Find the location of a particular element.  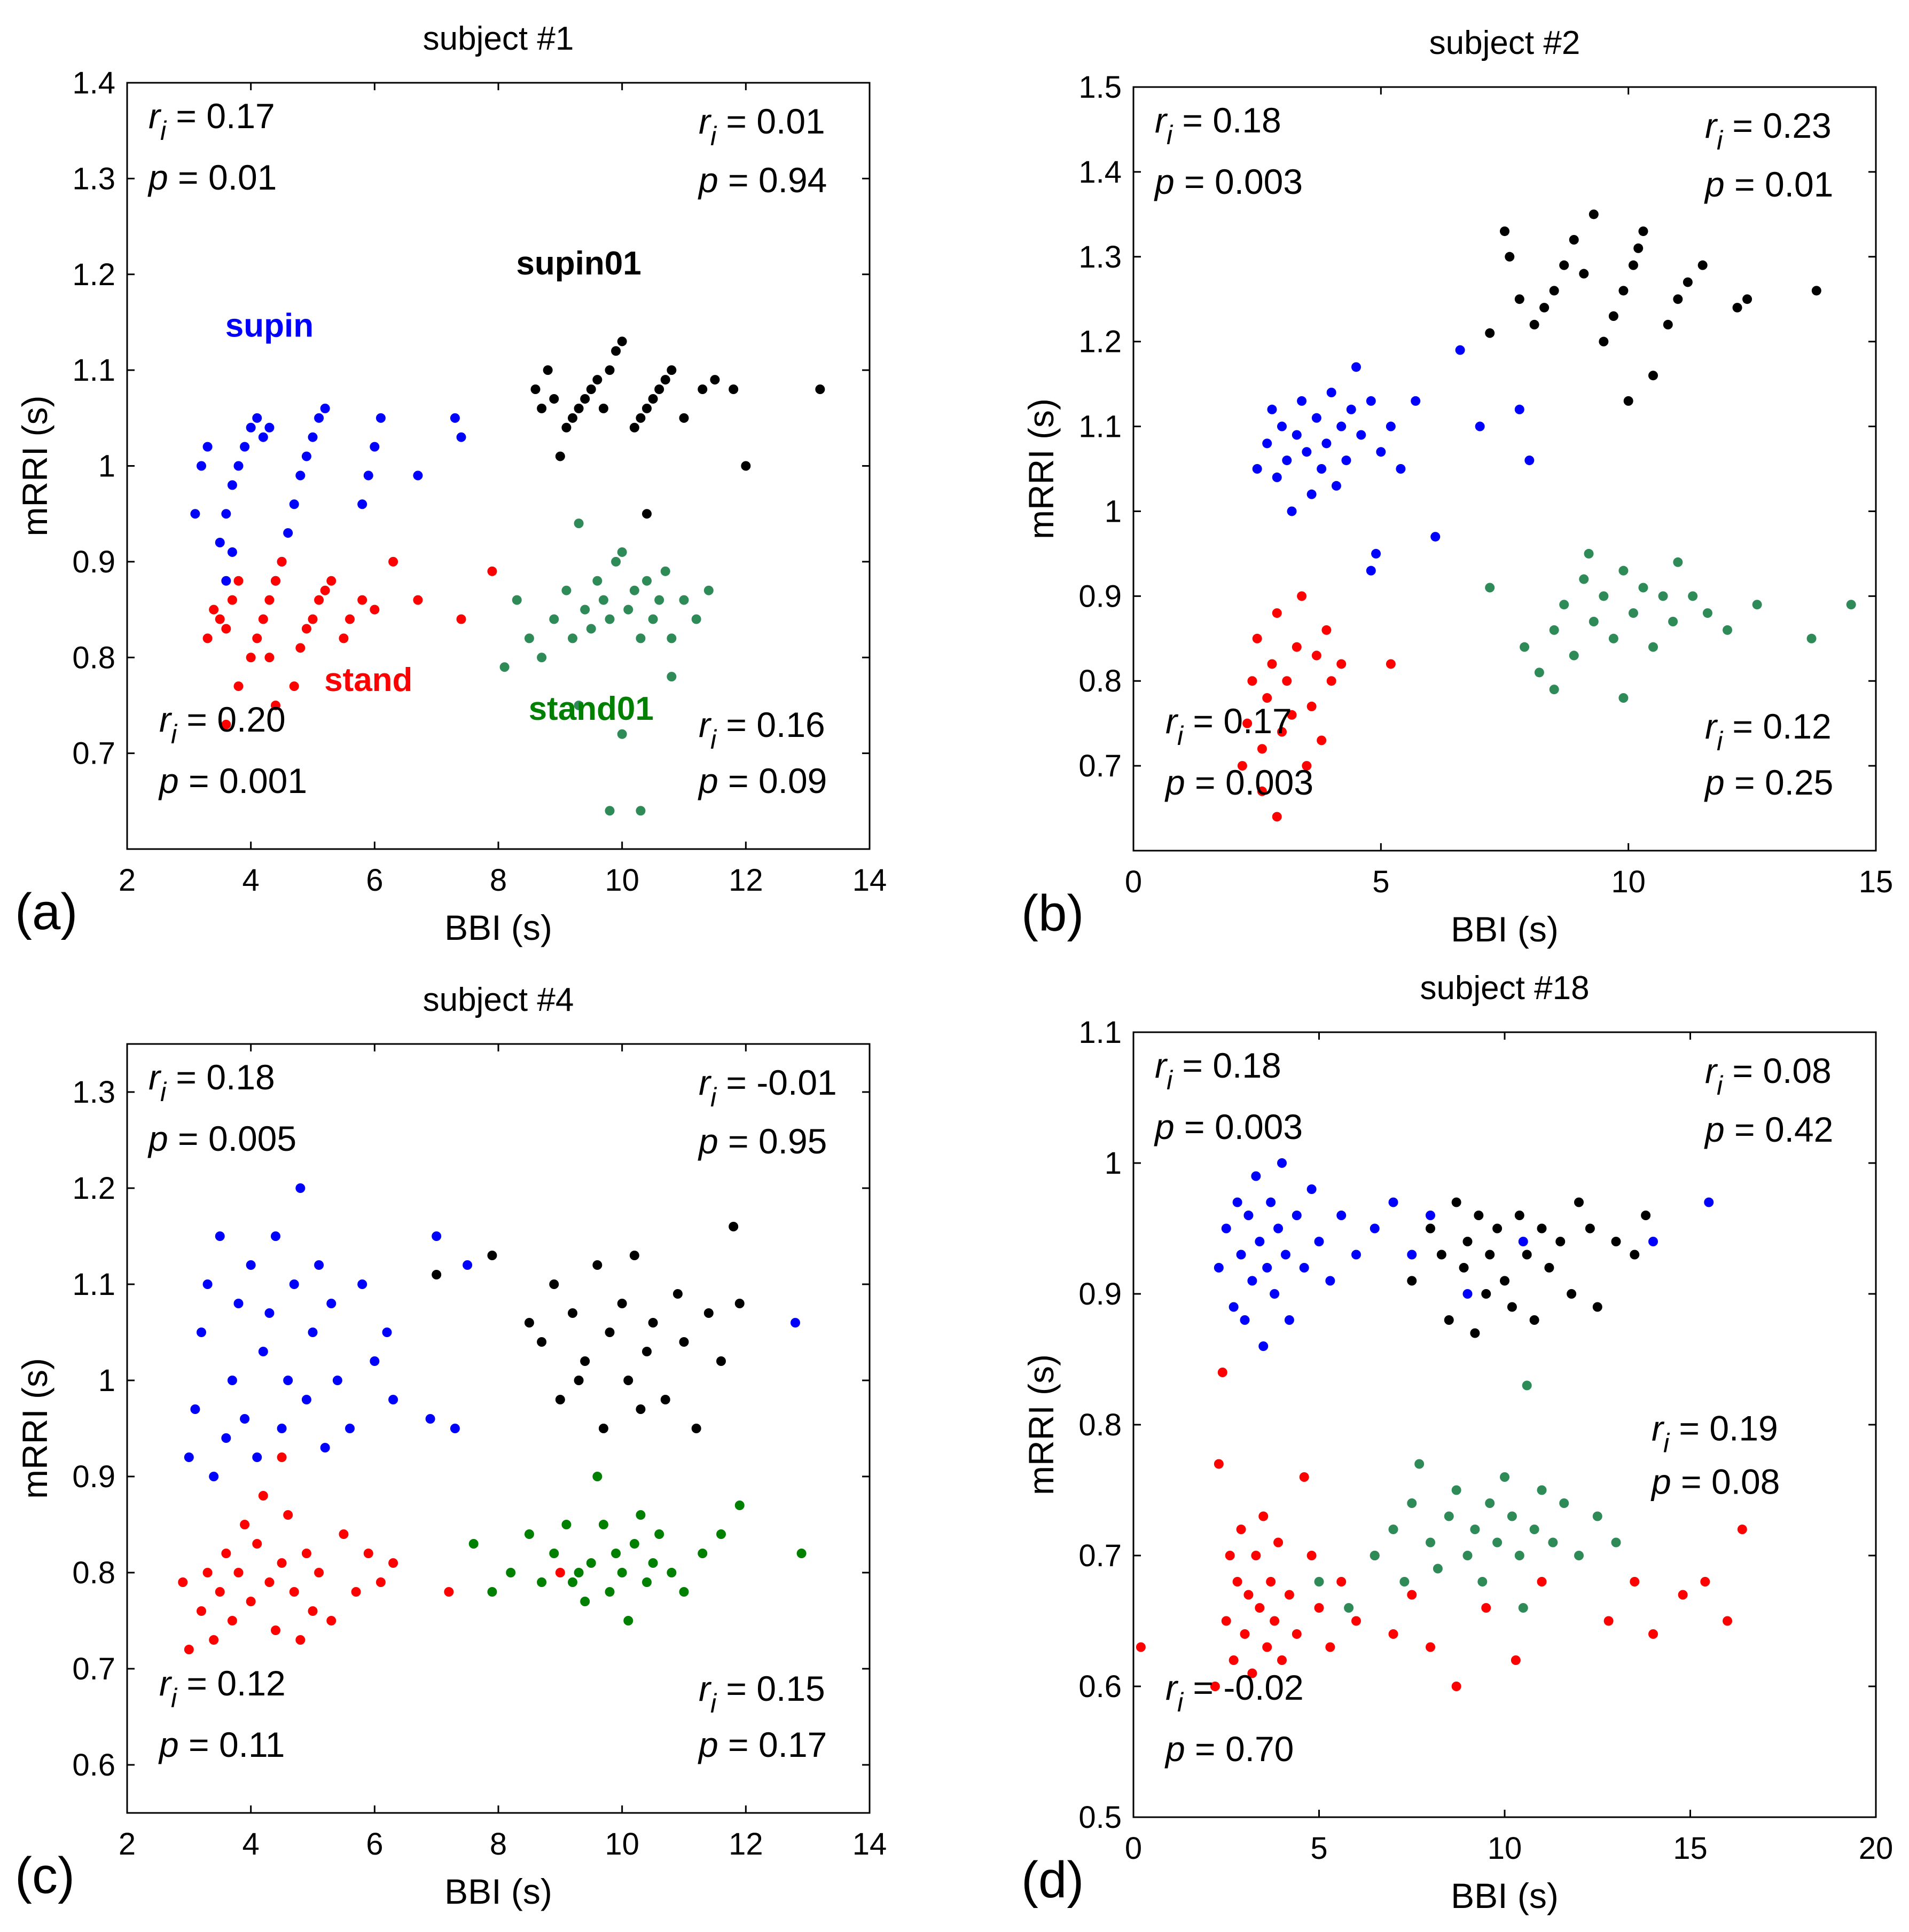

x-tick-label: 15 is located at coordinates (1877, 882).